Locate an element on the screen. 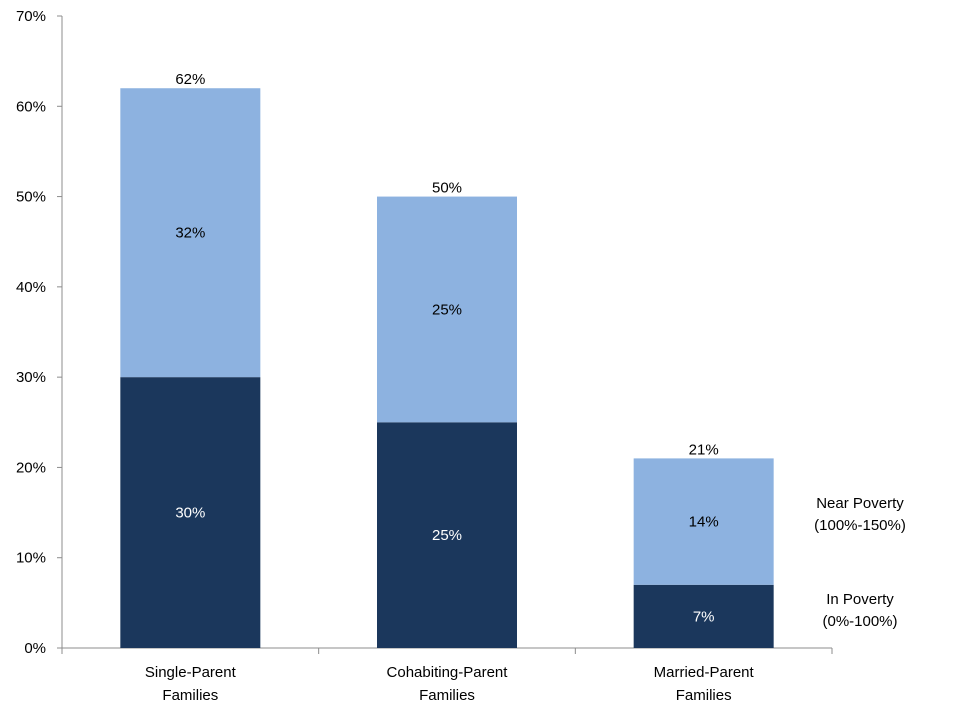 This screenshot has height=725, width=960. x-tick-label: Married-Parent is located at coordinates (704, 672).